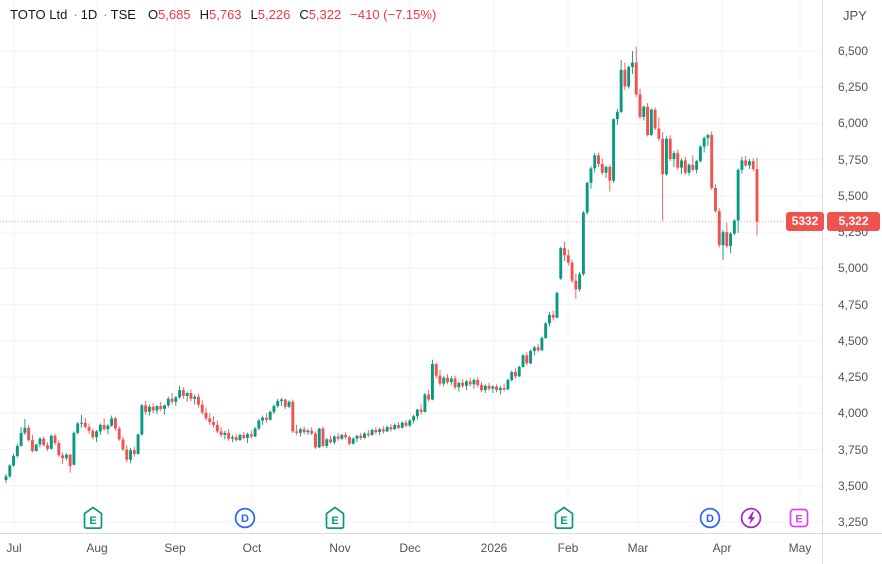 The image size is (882, 564). What do you see at coordinates (441, 533) in the screenshot?
I see `time-axis-separator` at bounding box center [441, 533].